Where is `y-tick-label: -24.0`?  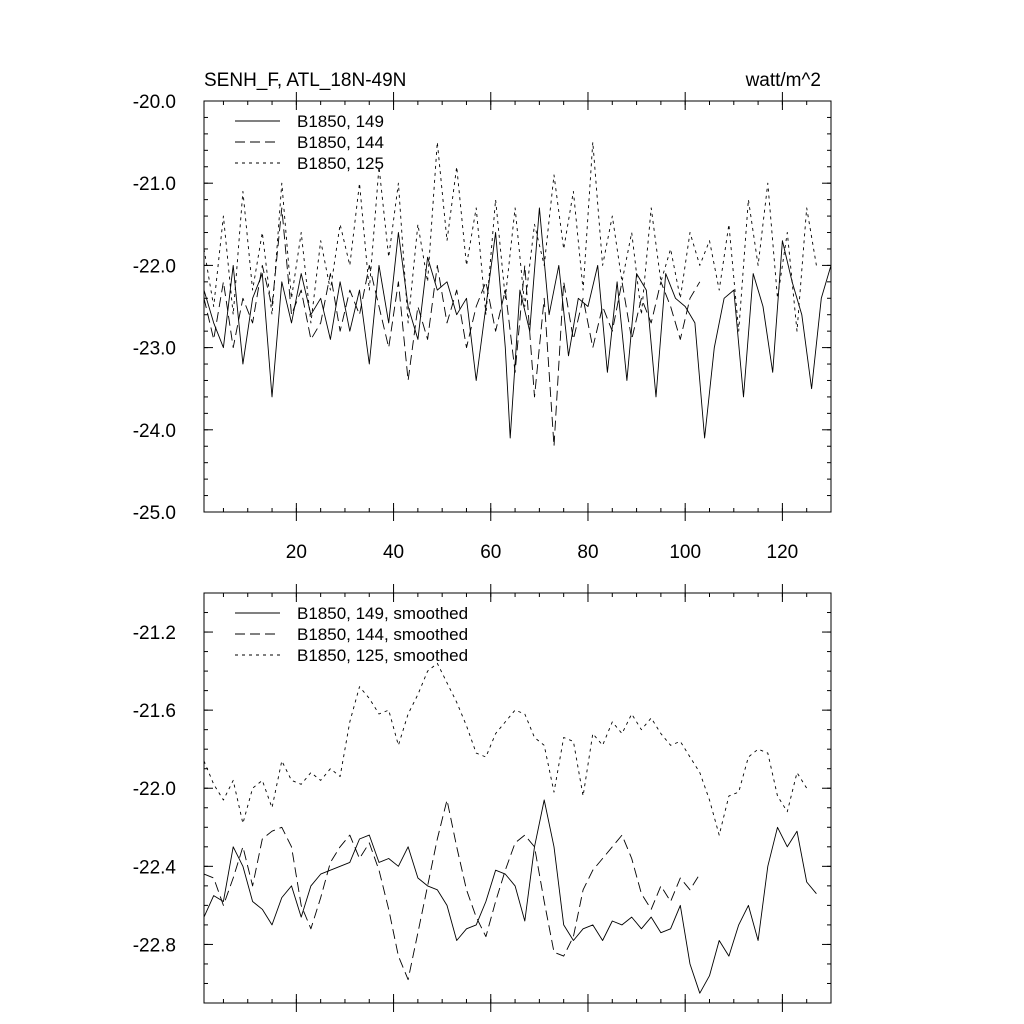
y-tick-label: -24.0 is located at coordinates (154, 431).